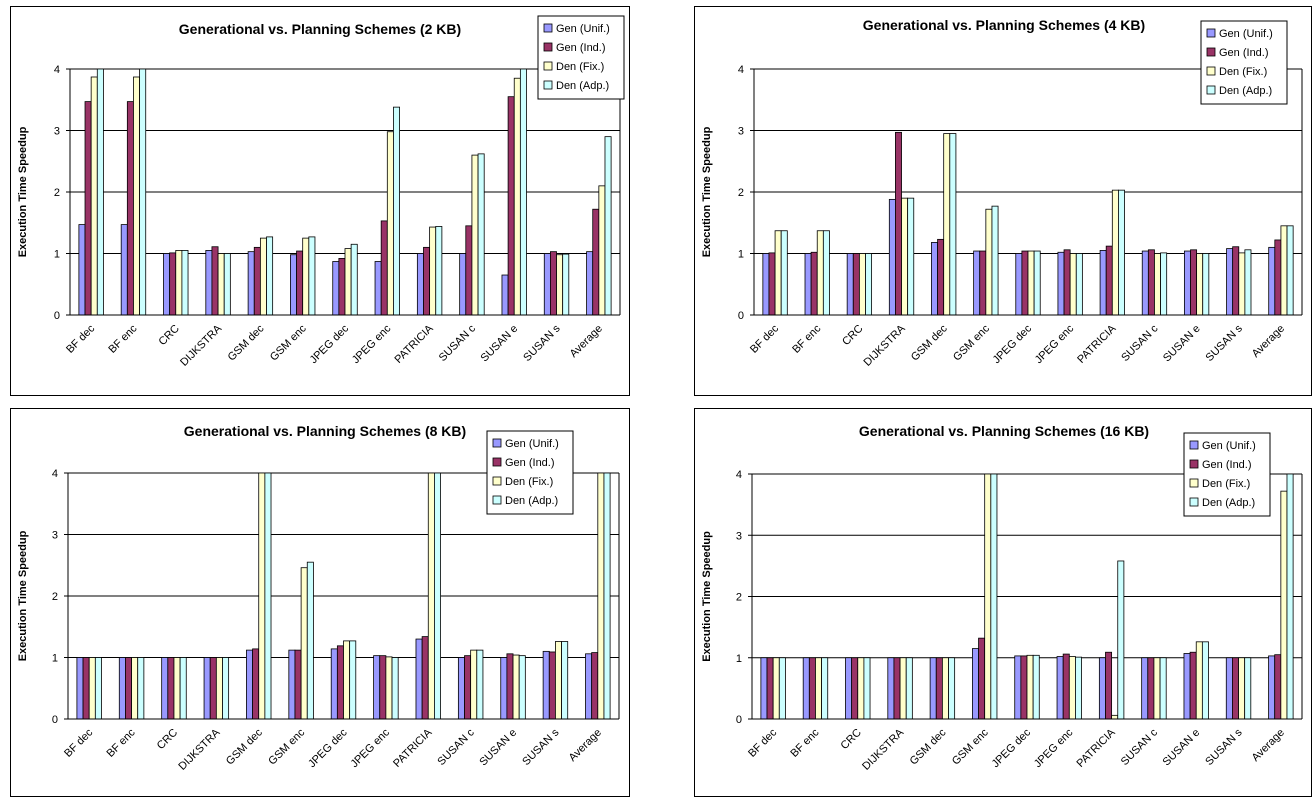 The height and width of the screenshot is (799, 1312). Describe the element at coordinates (582, 86) in the screenshot. I see `legend-label: Den (Adp.)` at that location.